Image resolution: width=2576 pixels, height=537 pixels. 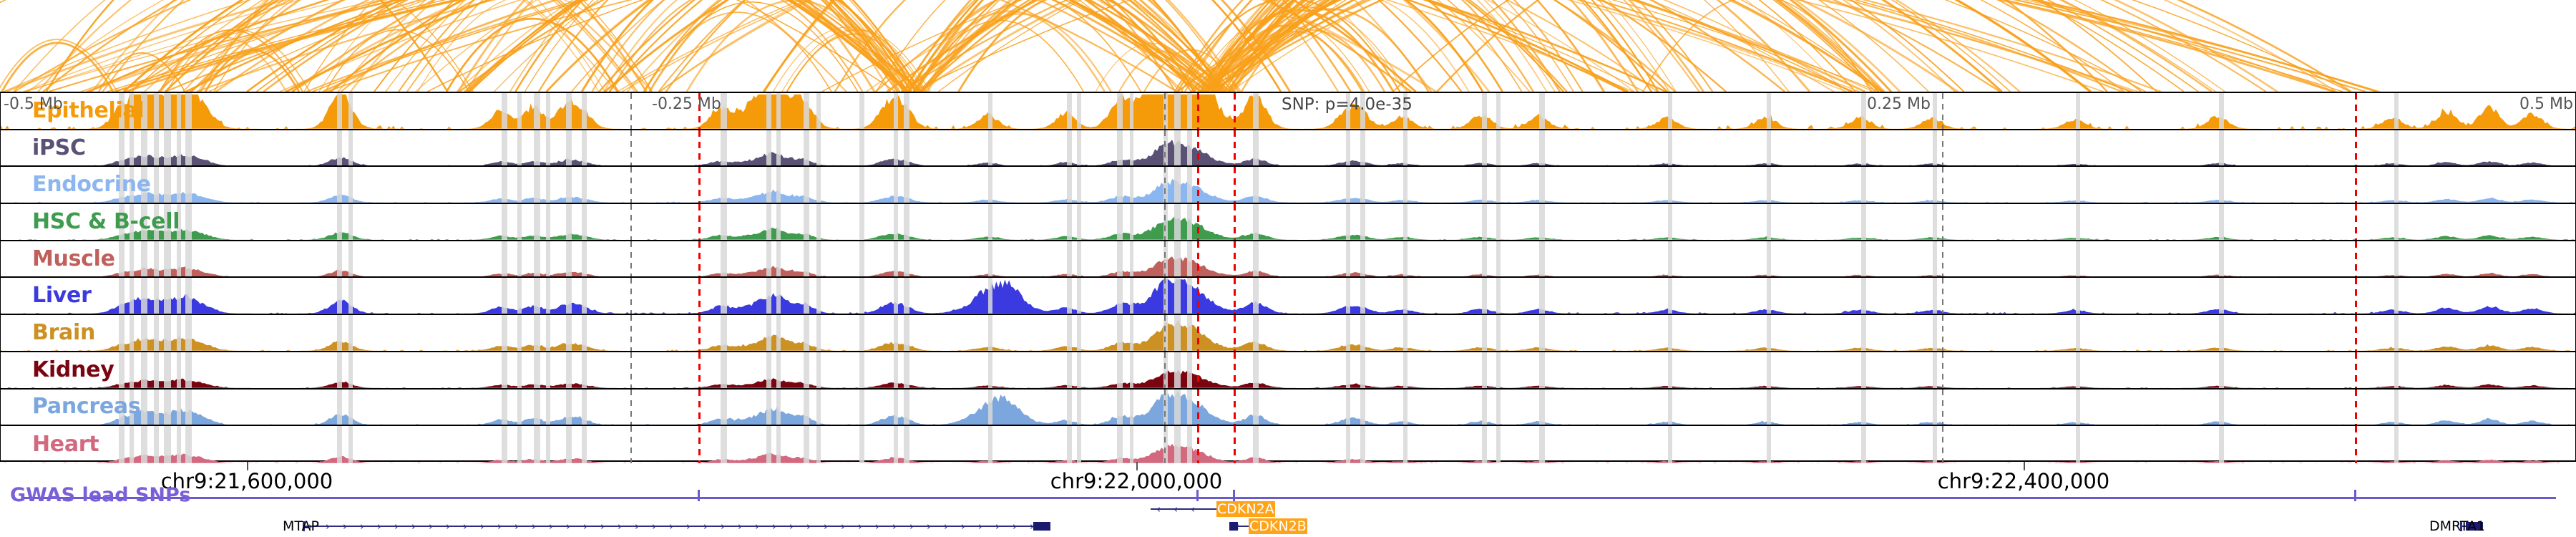 I want to click on gene-body-cdkn2b, so click(x=1239, y=526).